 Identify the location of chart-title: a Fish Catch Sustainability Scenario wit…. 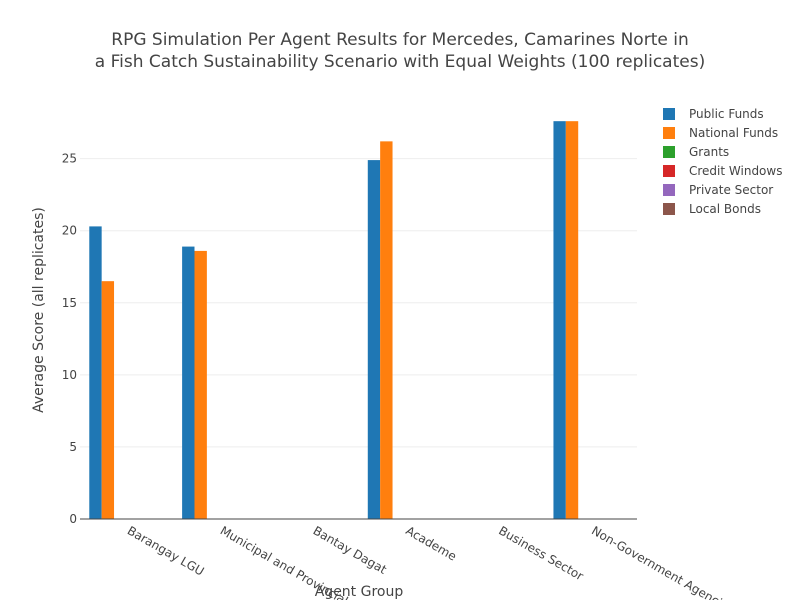
(400, 62).